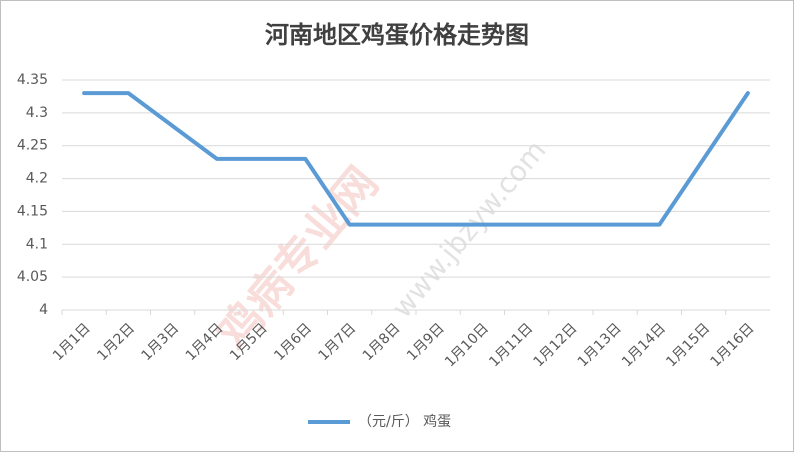  Describe the element at coordinates (32, 211) in the screenshot. I see `y-tick-label: 4.15` at that location.